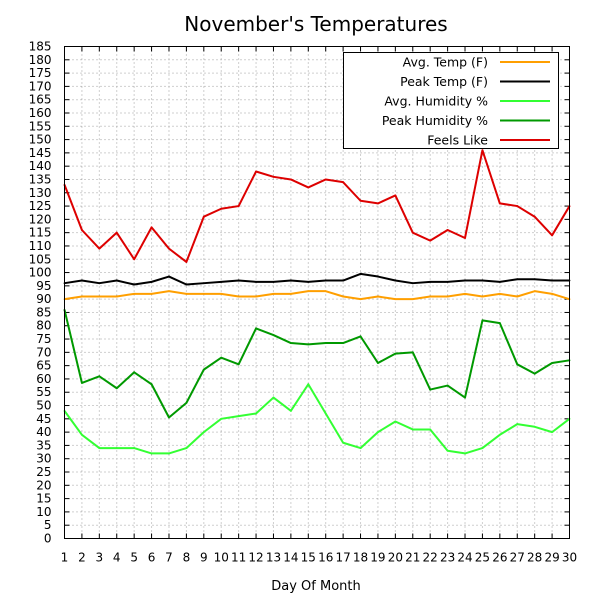  Describe the element at coordinates (169, 558) in the screenshot. I see `x-tick-label: 7` at that location.